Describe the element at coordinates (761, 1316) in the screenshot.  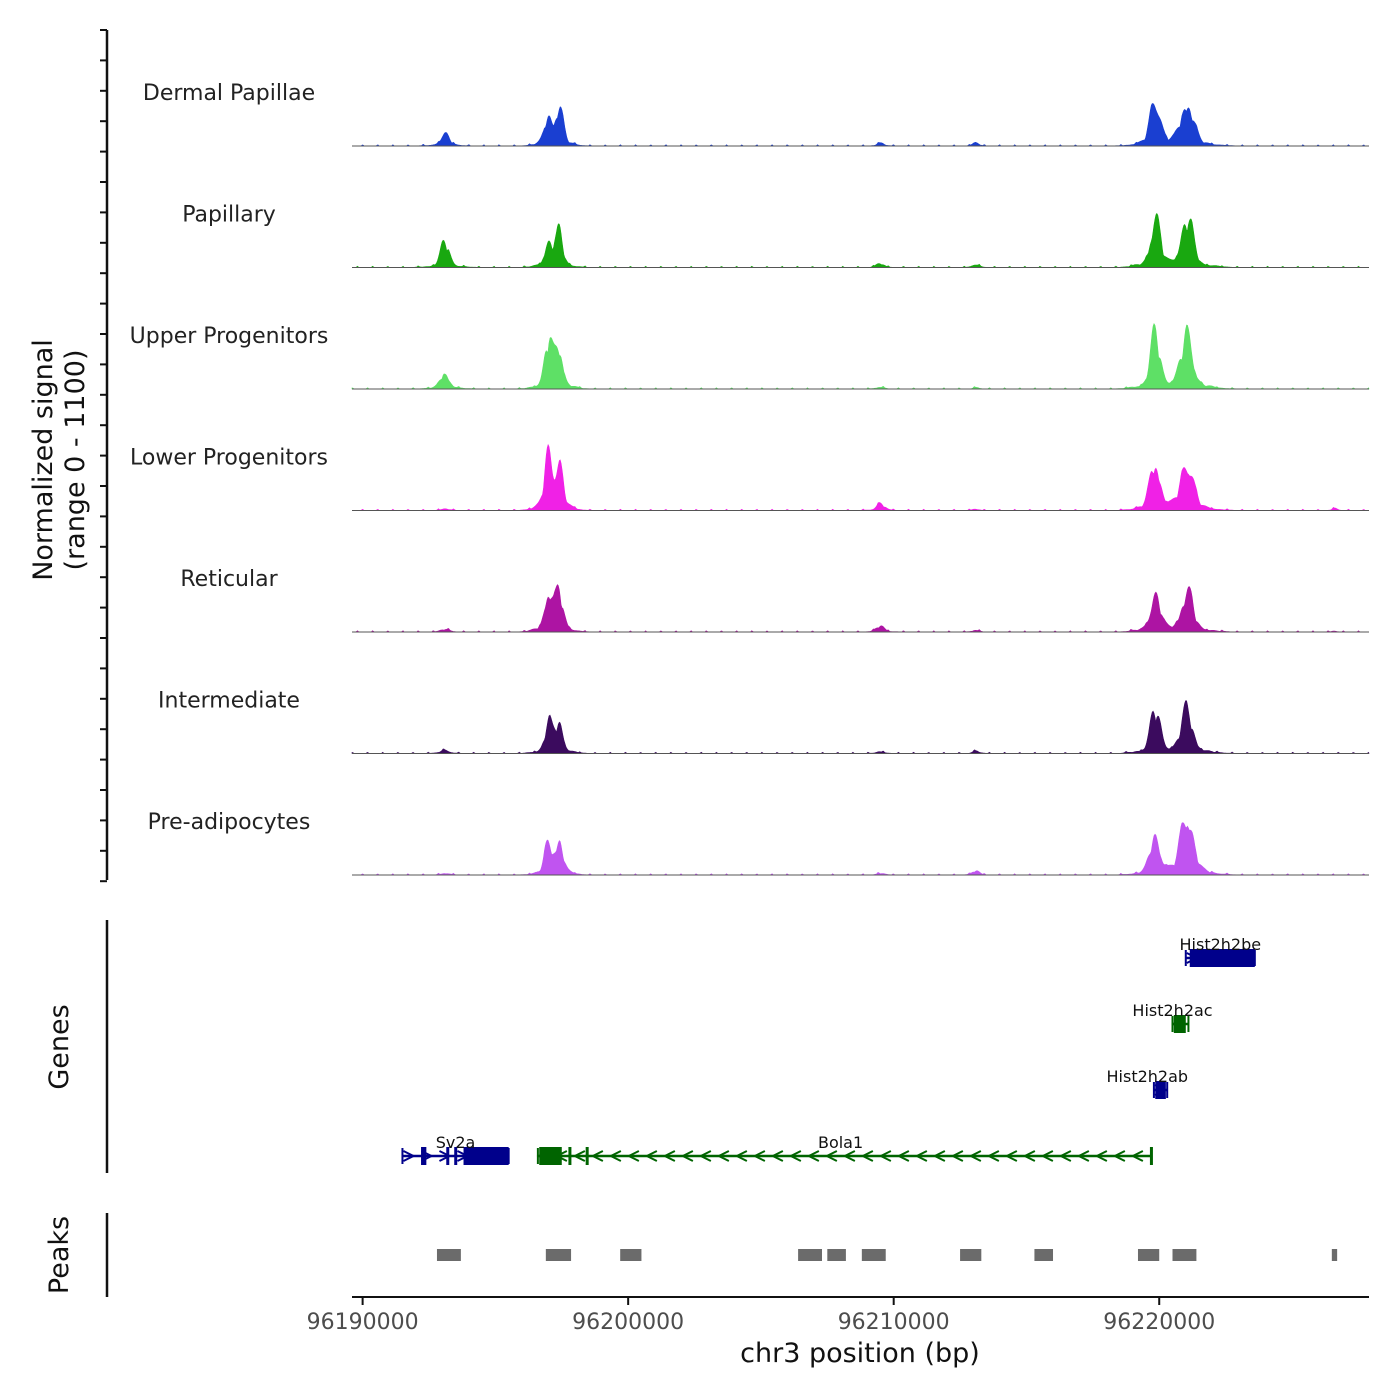
I see `x-axis-ticks: 96190000 96200000 96210000 96220000` at that location.